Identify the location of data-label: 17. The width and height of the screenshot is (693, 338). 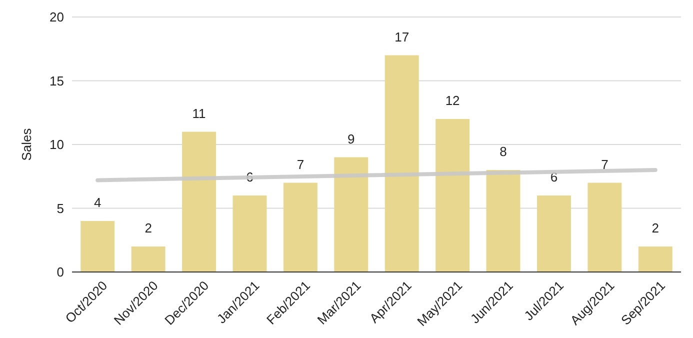
(402, 36).